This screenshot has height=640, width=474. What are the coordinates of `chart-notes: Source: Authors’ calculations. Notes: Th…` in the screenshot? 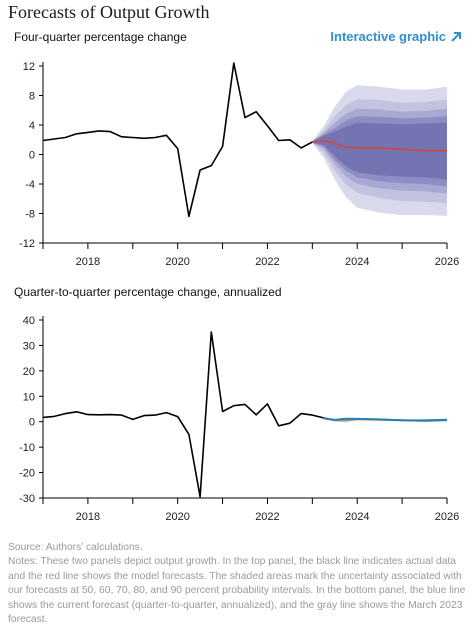 It's located at (237, 584).